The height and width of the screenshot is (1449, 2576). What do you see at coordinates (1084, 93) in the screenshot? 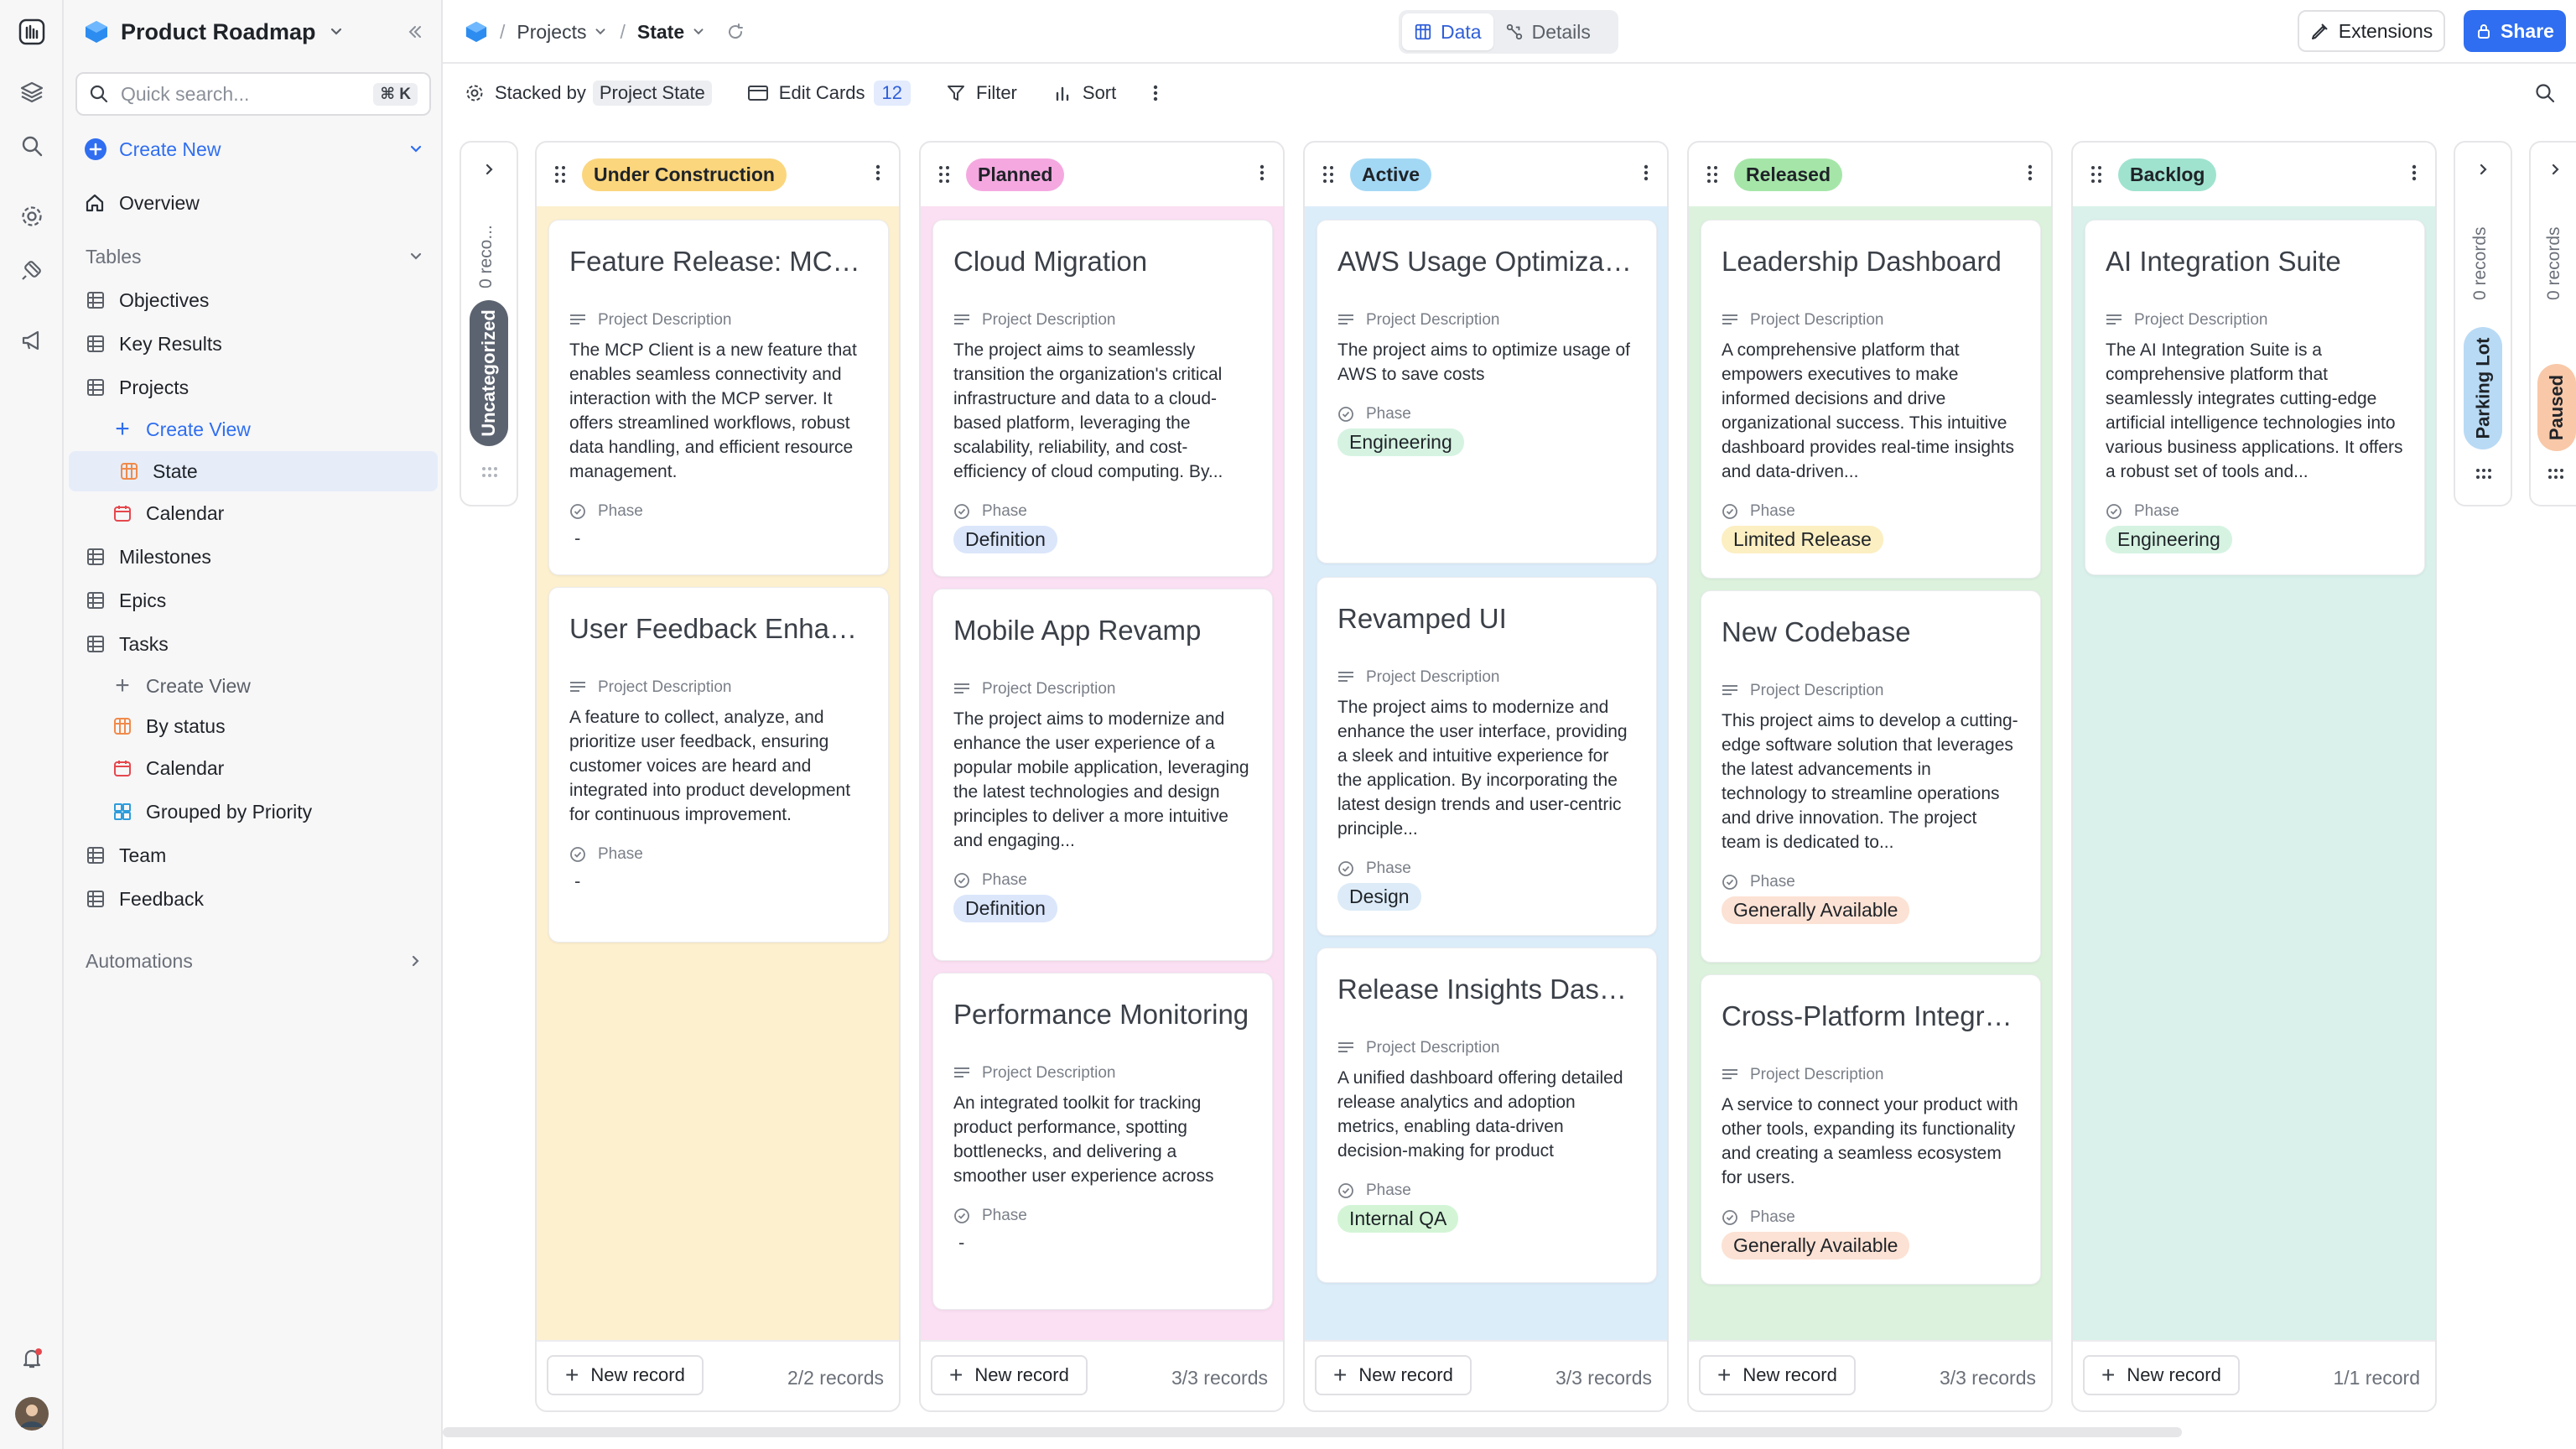
I see `sort-button: Sort` at bounding box center [1084, 93].